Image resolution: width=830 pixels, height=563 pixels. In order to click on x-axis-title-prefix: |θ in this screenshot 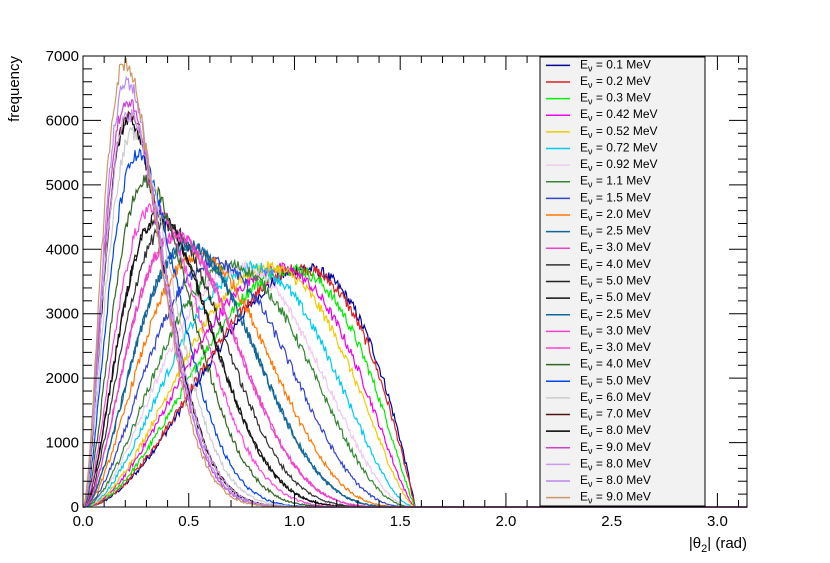, I will do `click(695, 543)`.